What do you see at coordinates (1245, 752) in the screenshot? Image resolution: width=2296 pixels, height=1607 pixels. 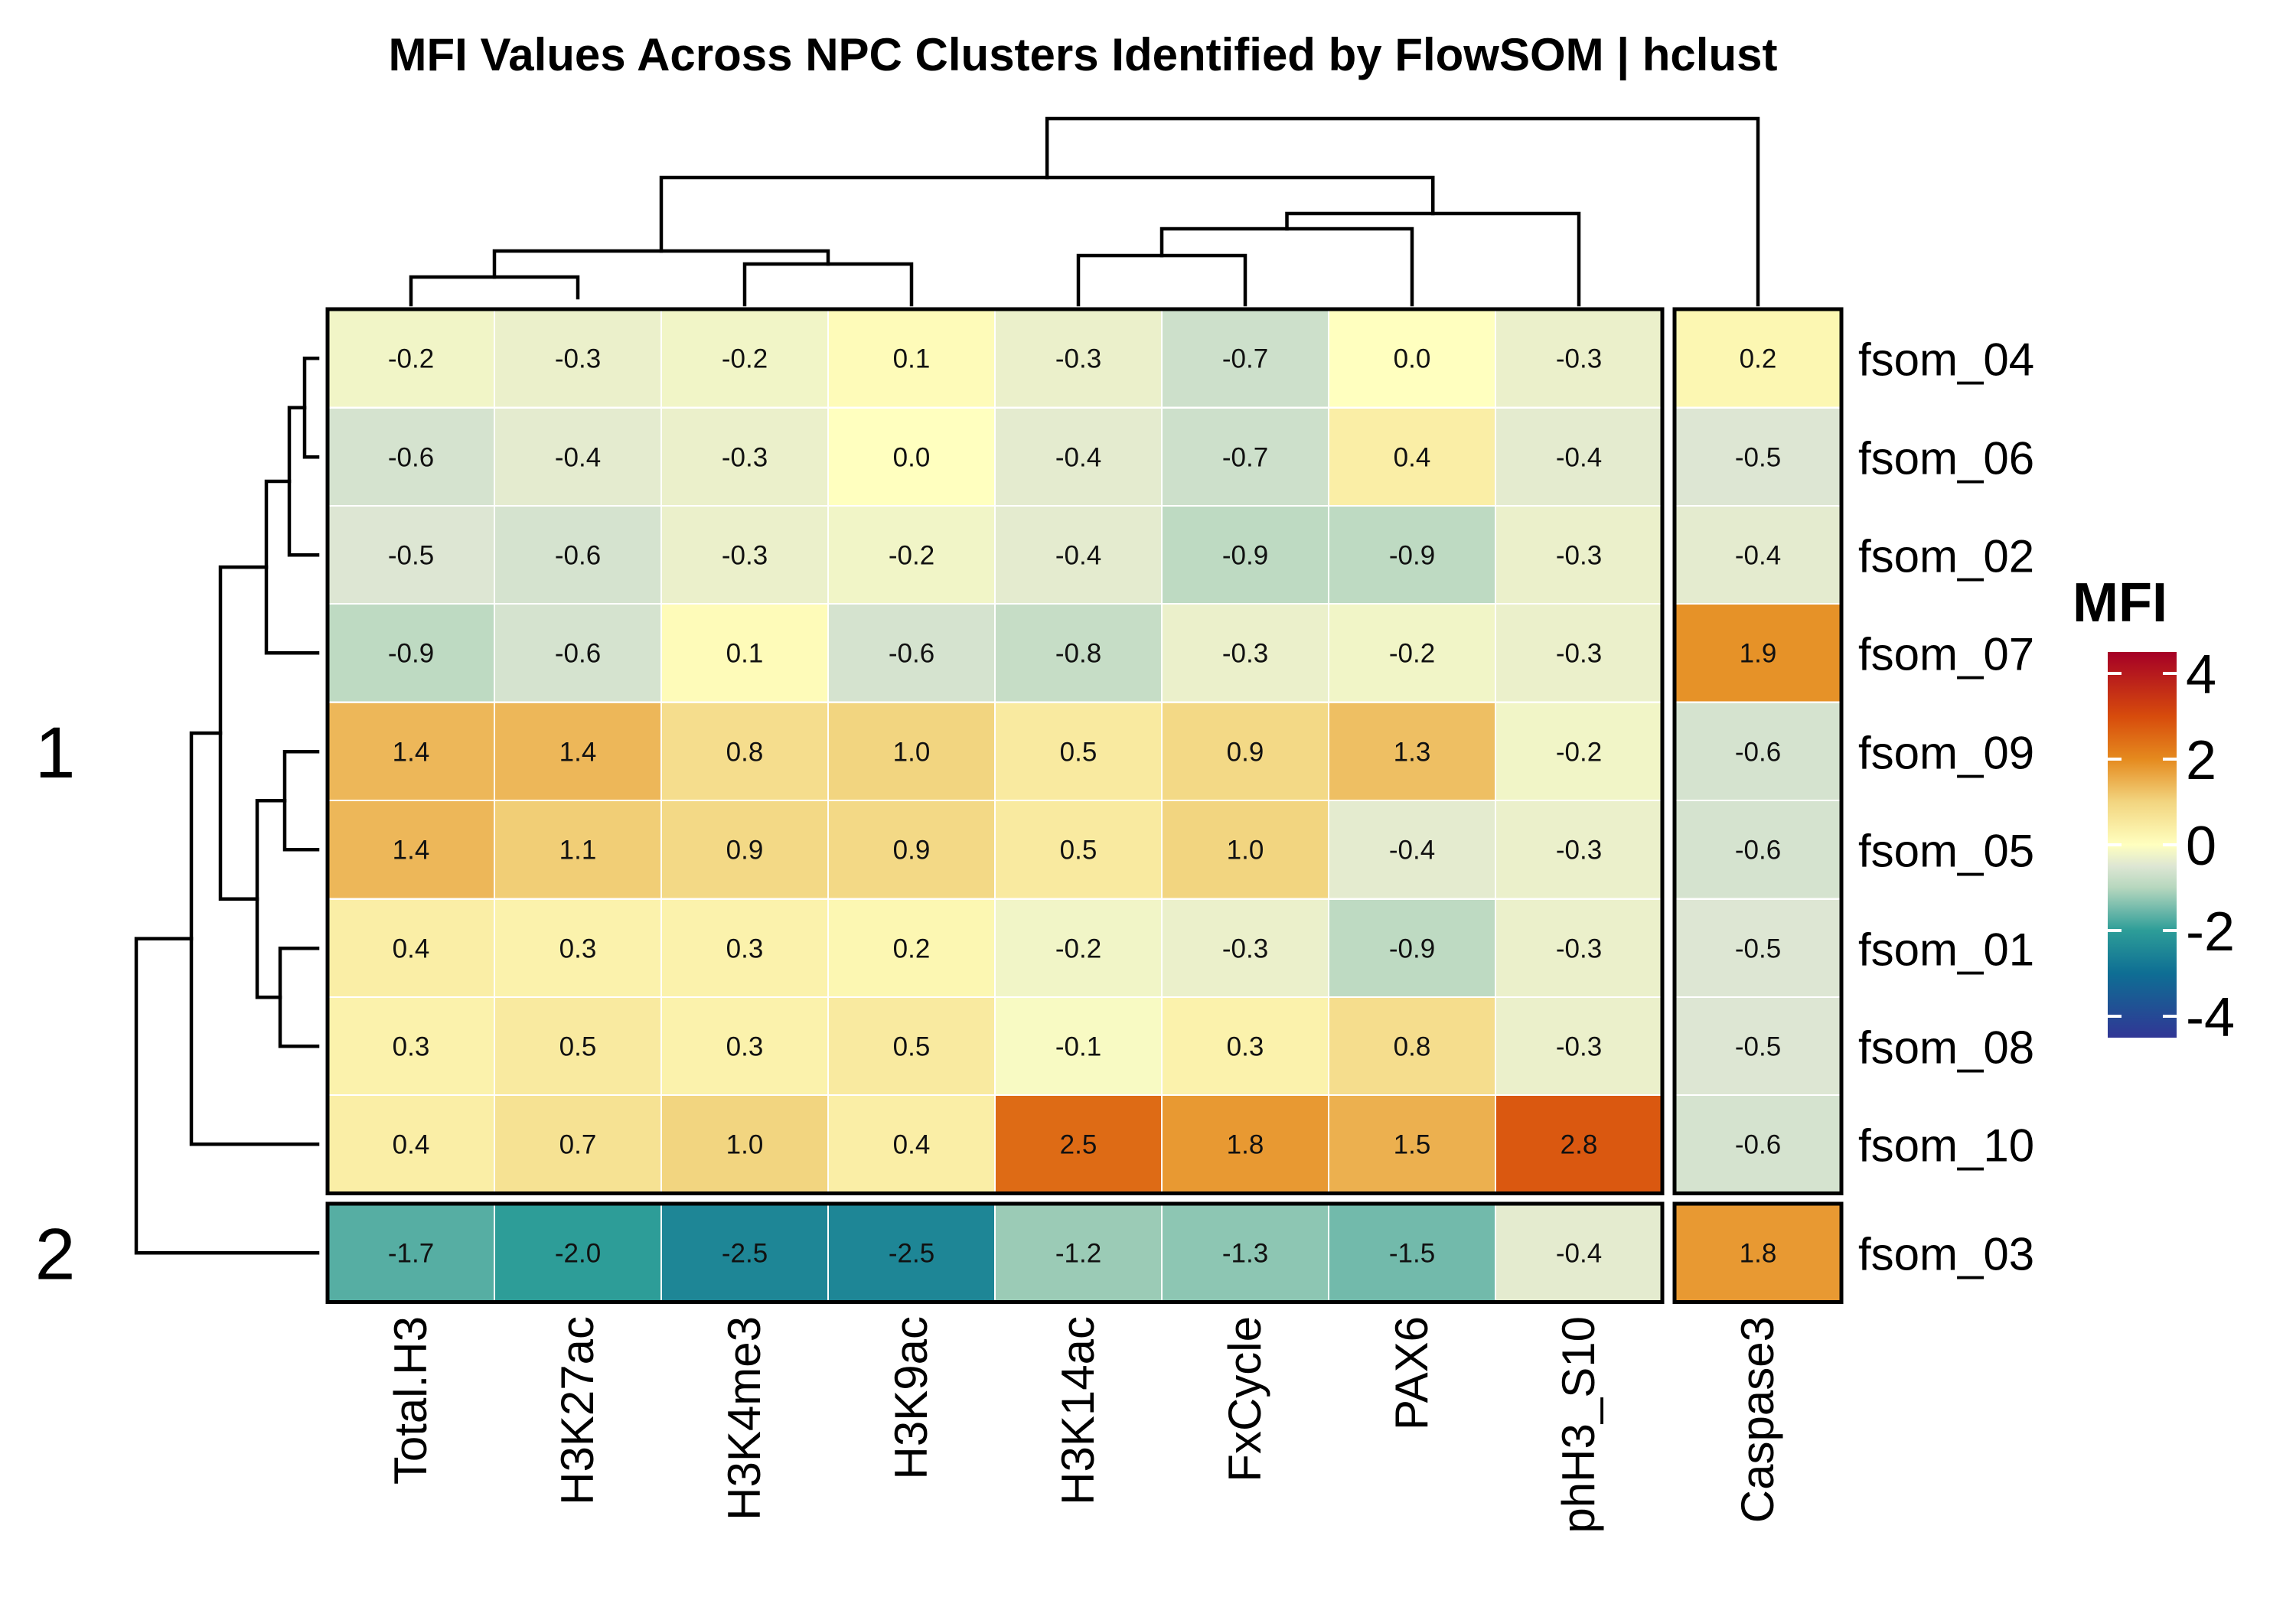 I see `heatmap-cell-fsom_09-fxcycle` at bounding box center [1245, 752].